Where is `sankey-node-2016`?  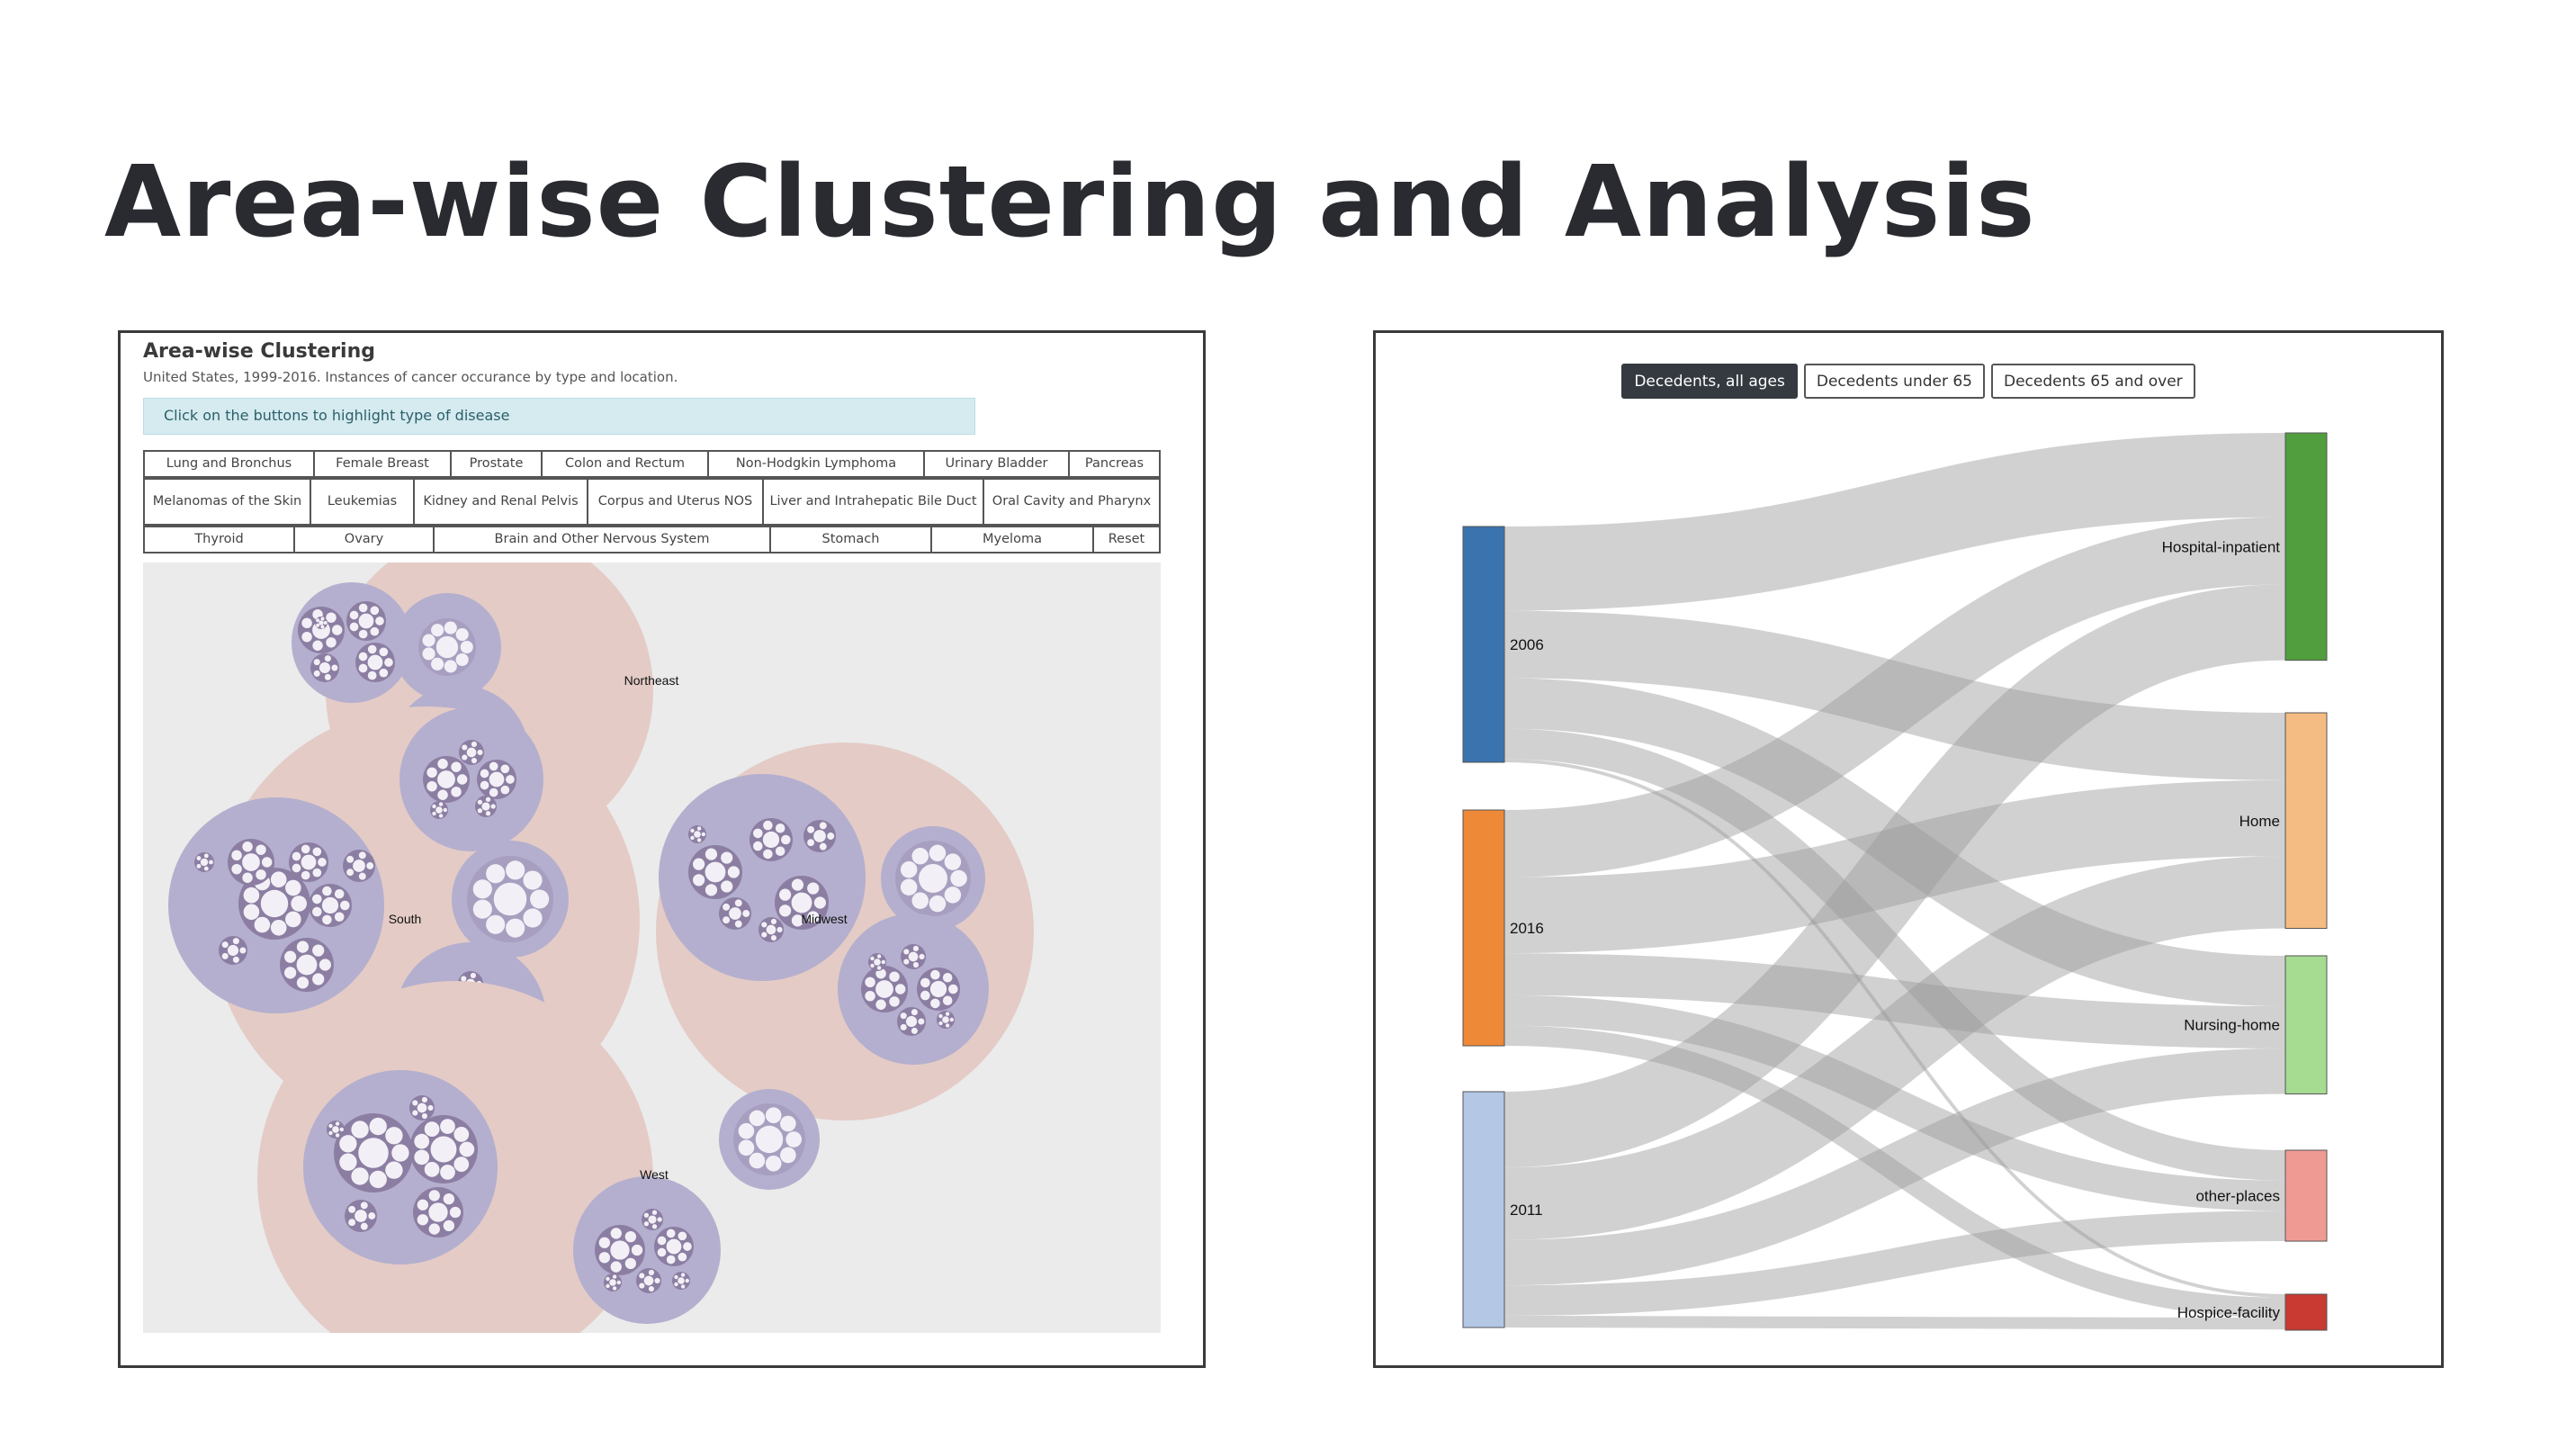 sankey-node-2016 is located at coordinates (1484, 928).